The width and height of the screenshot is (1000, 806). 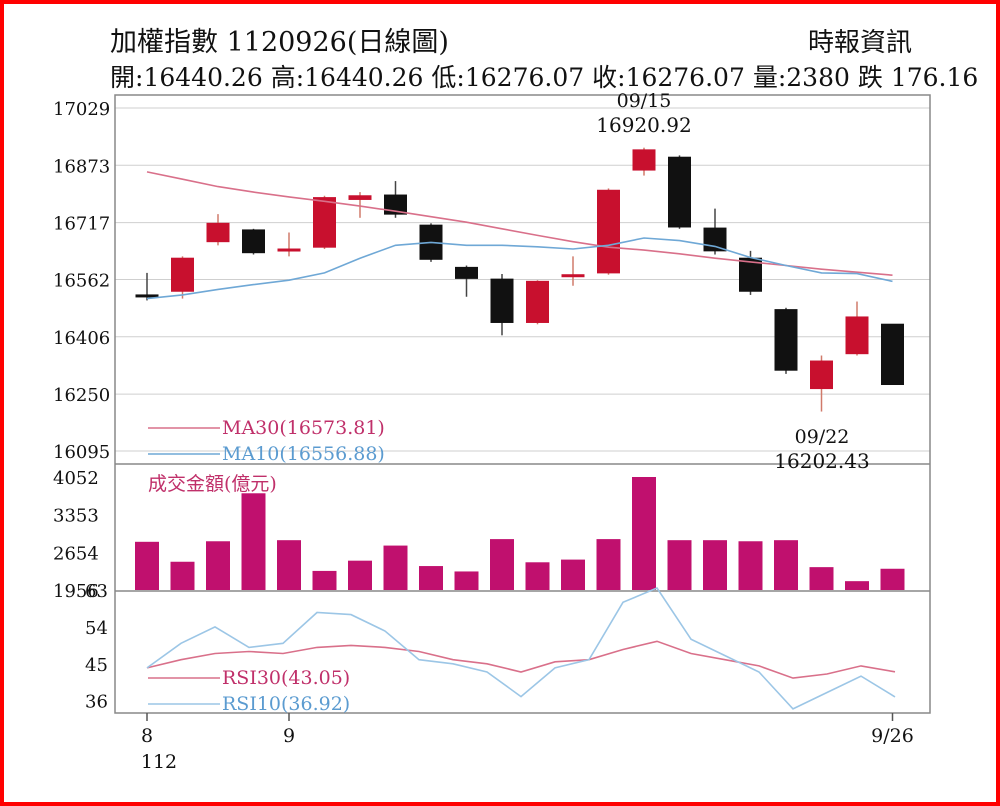 What do you see at coordinates (765, 77) in the screenshot?
I see `volume-label: 量` at bounding box center [765, 77].